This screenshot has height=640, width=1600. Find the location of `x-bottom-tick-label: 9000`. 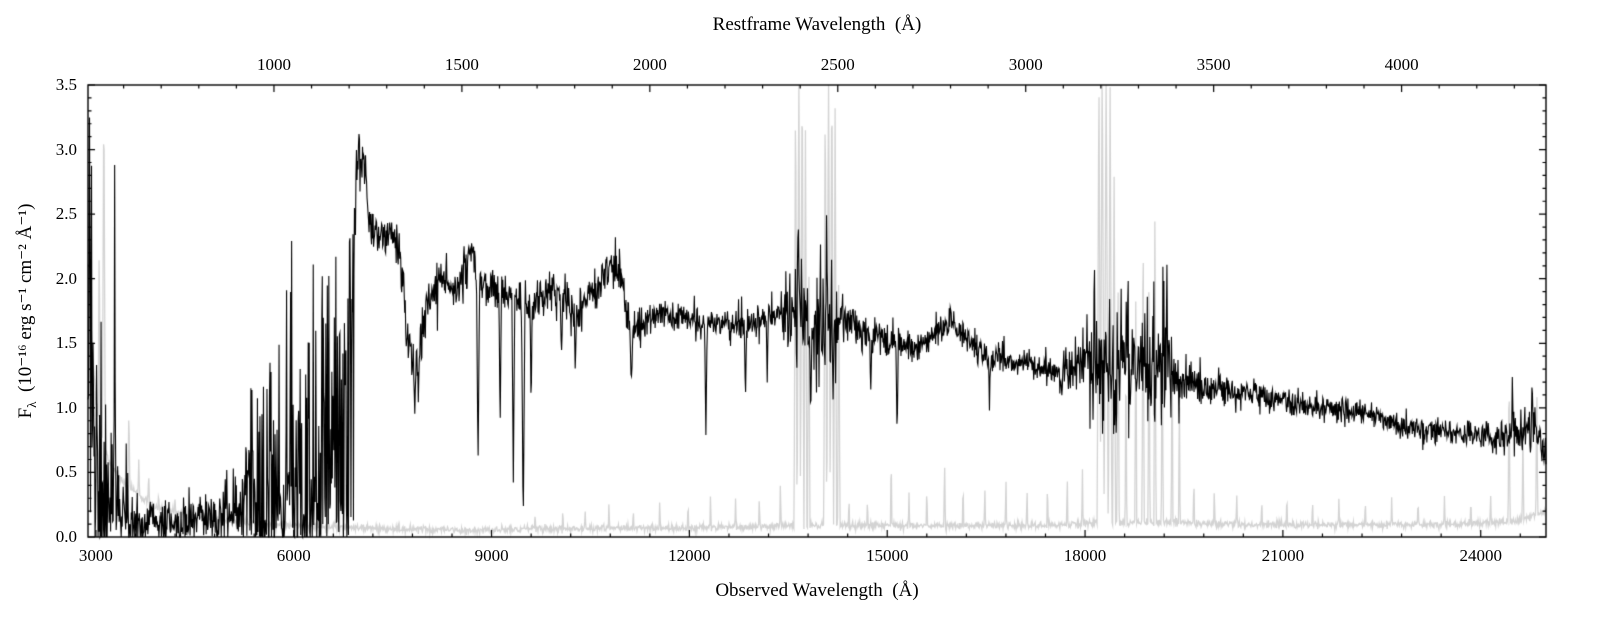

x-bottom-tick-label: 9000 is located at coordinates (491, 555).